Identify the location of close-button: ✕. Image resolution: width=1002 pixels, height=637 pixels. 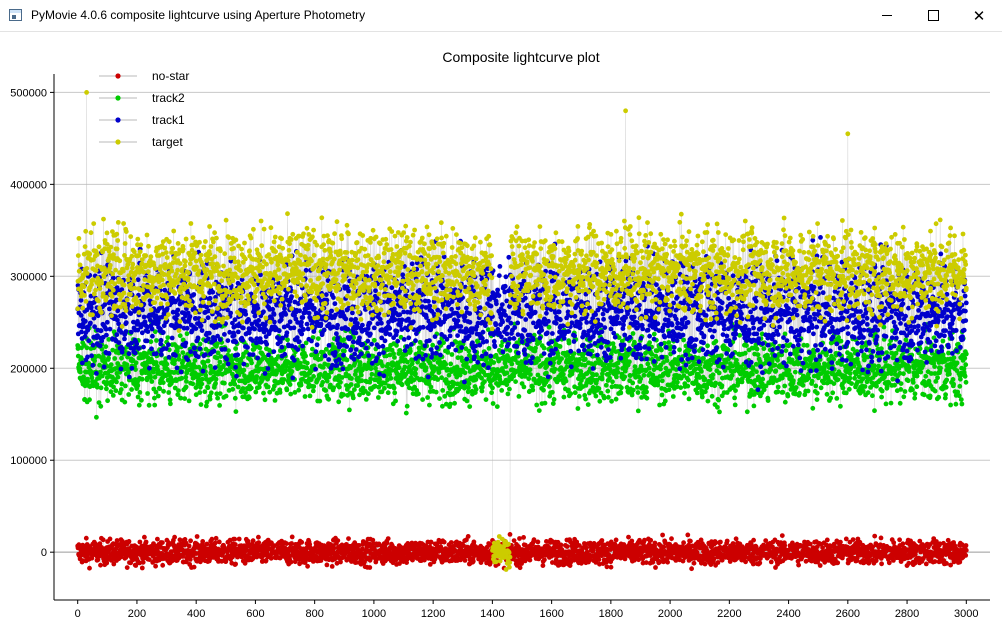
(979, 15).